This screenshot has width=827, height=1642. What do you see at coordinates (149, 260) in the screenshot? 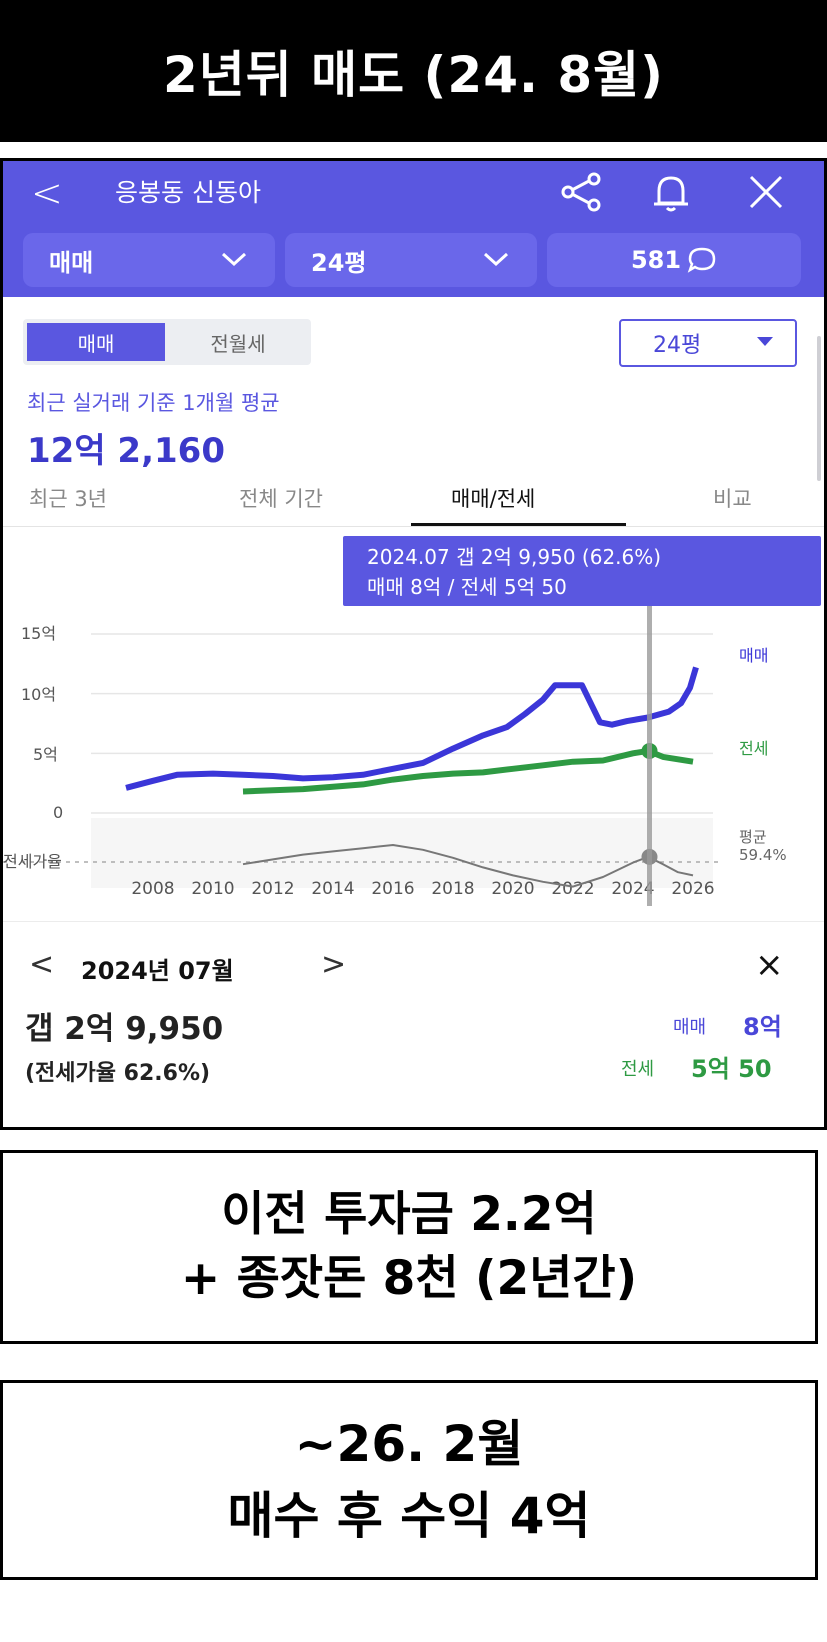
I see `trade-type-dropdown: 매매` at bounding box center [149, 260].